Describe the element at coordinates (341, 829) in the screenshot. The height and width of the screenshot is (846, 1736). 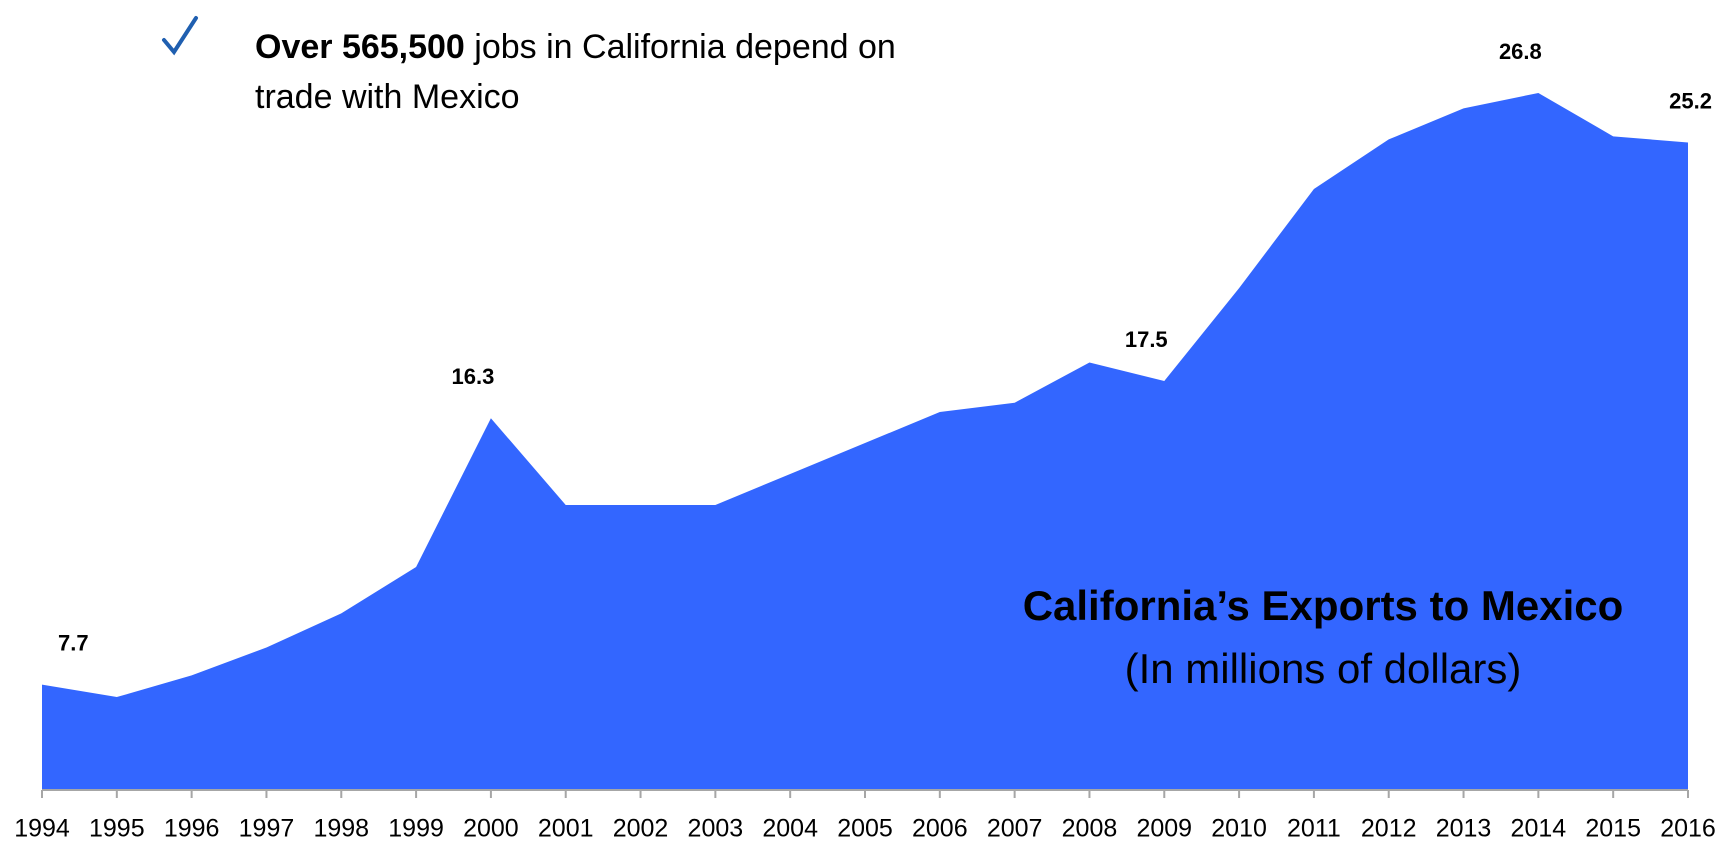
I see `x-tick-label: 1998` at that location.